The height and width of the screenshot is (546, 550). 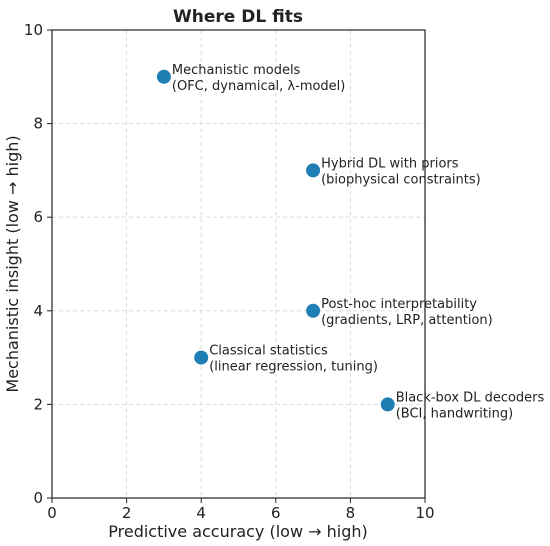 What do you see at coordinates (407, 320) in the screenshot?
I see `point-label-detail: (gradients, LRP, attention)` at bounding box center [407, 320].